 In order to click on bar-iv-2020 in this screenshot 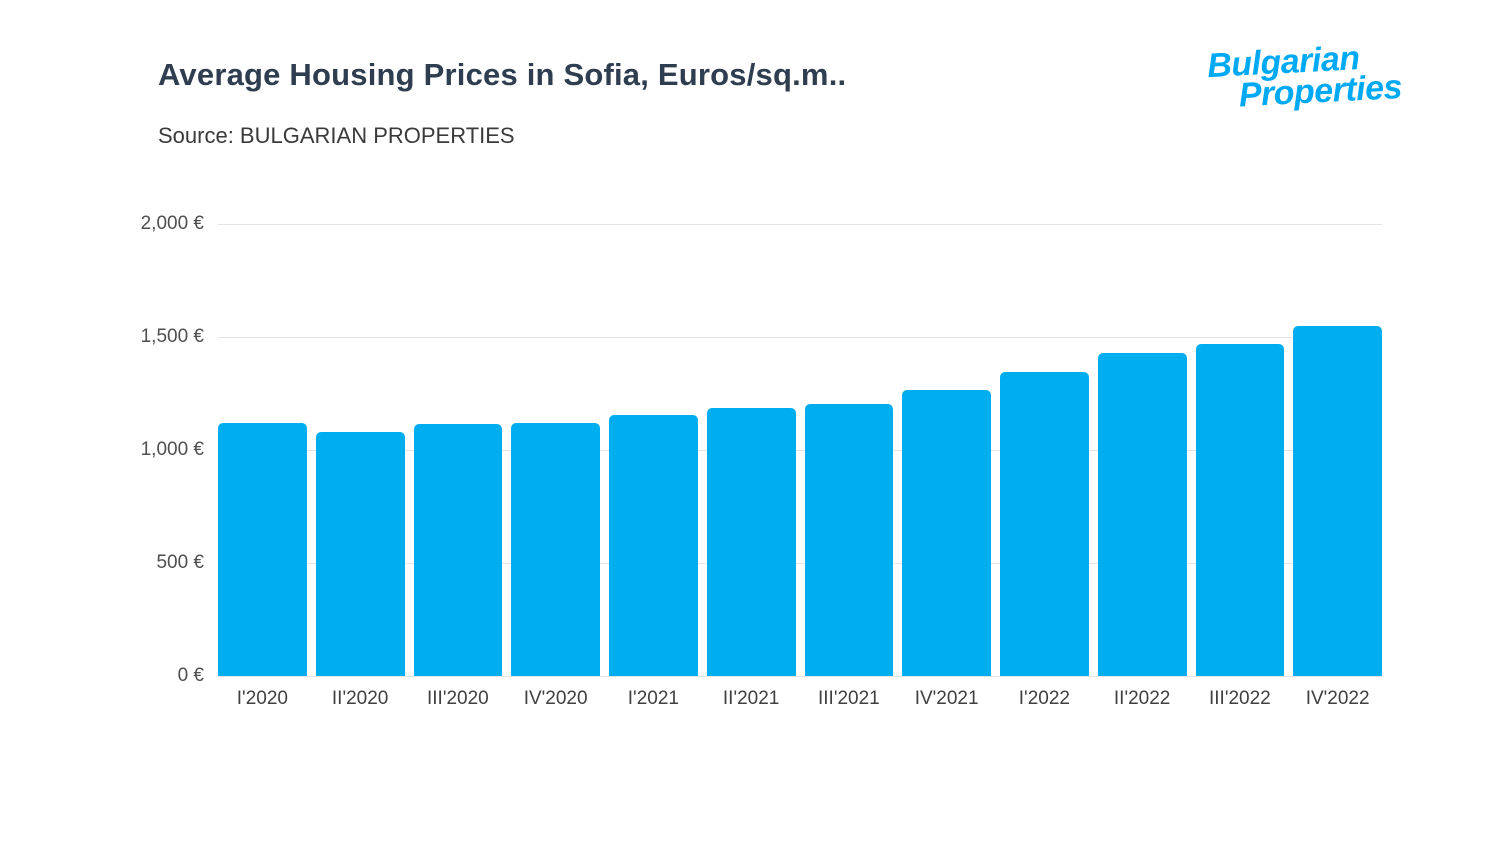, I will do `click(555, 549)`.